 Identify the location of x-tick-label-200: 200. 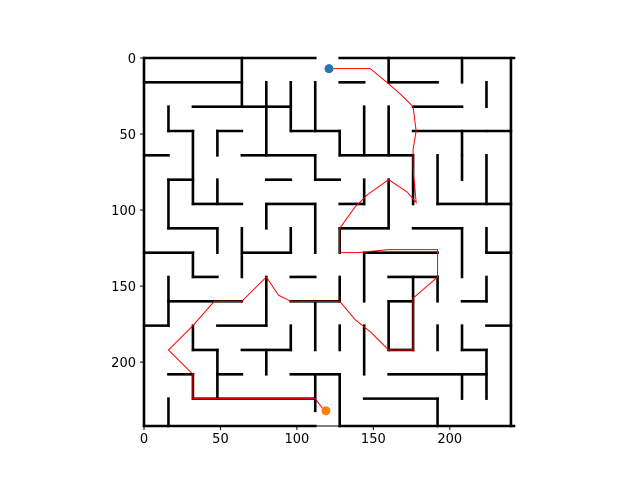
(449, 439).